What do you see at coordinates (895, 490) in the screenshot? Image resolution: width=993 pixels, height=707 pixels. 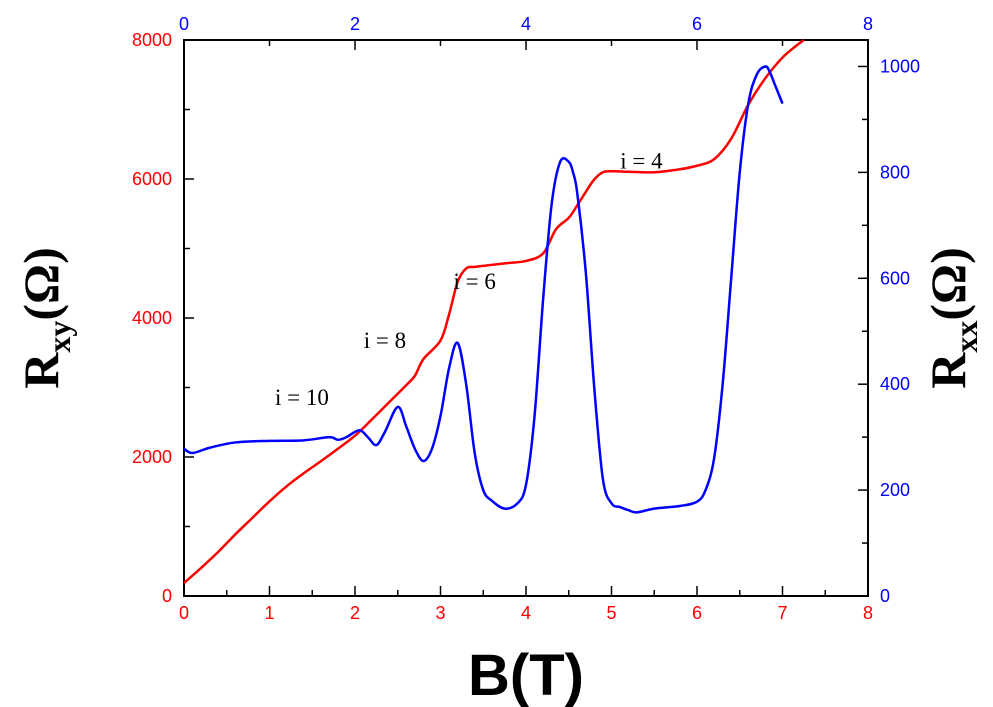 I see `y-right-tick-label: 200` at bounding box center [895, 490].